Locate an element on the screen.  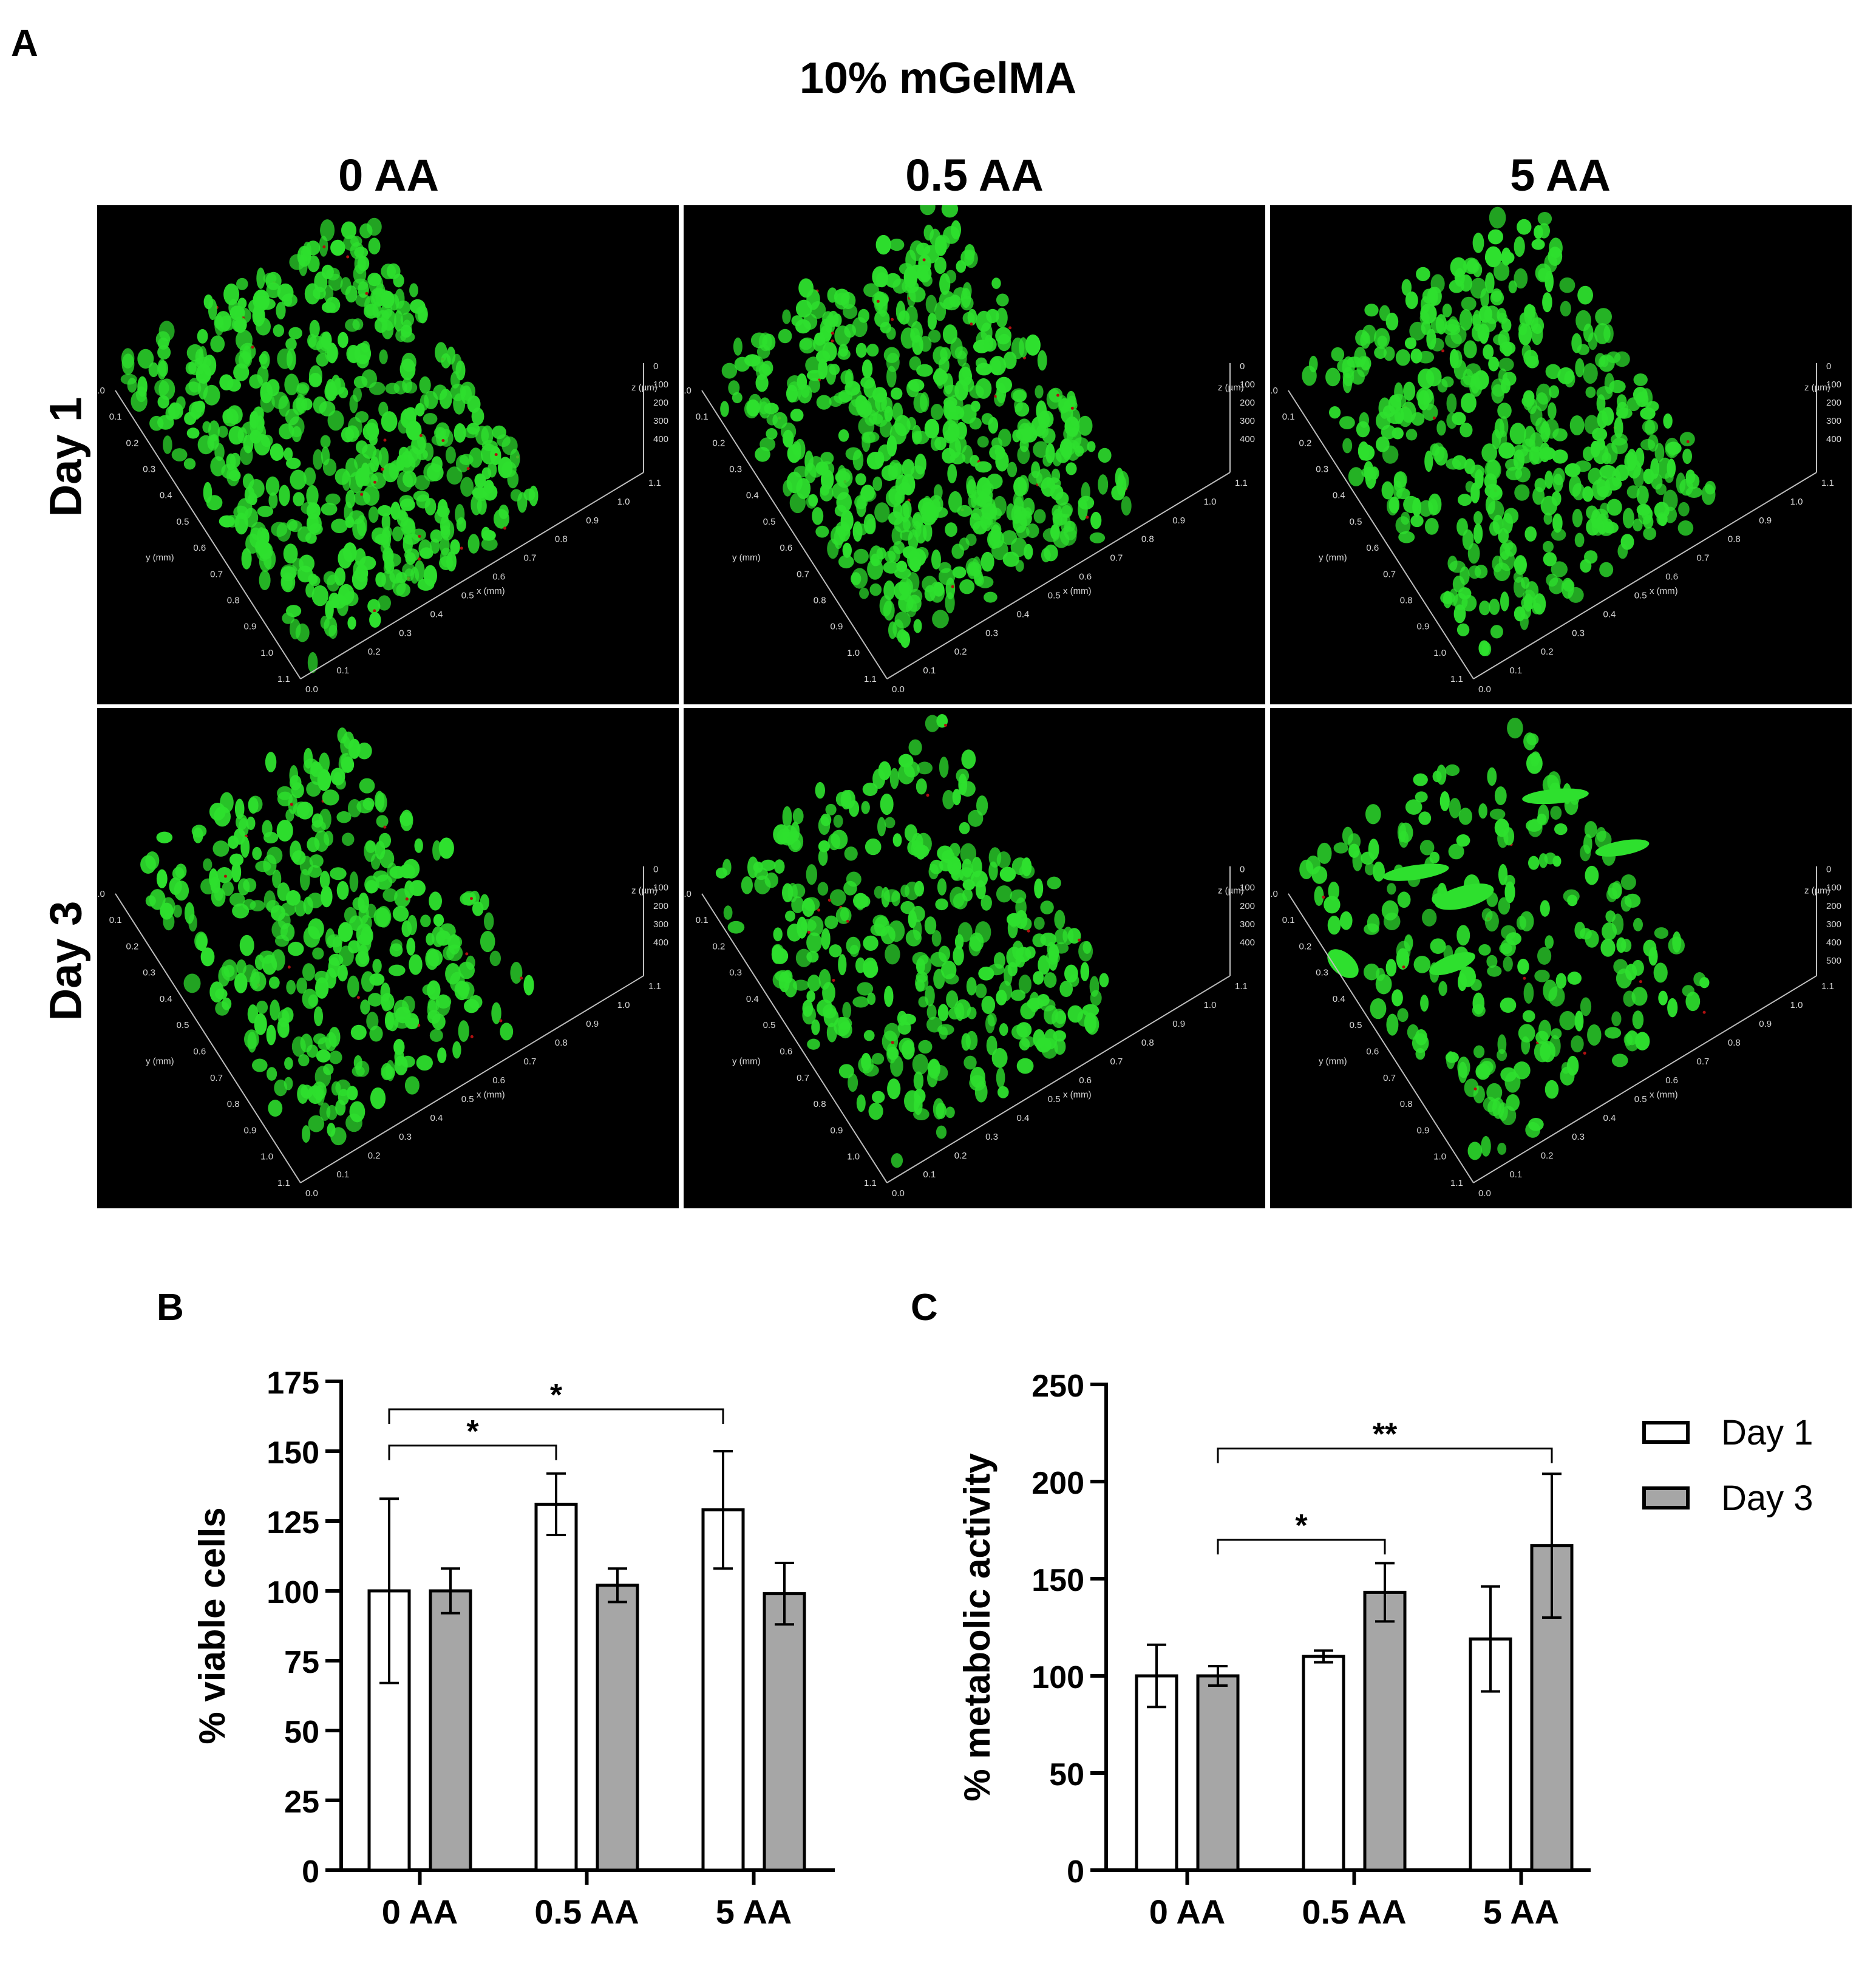
y-tick-label: 0 is located at coordinates (1075, 1872).